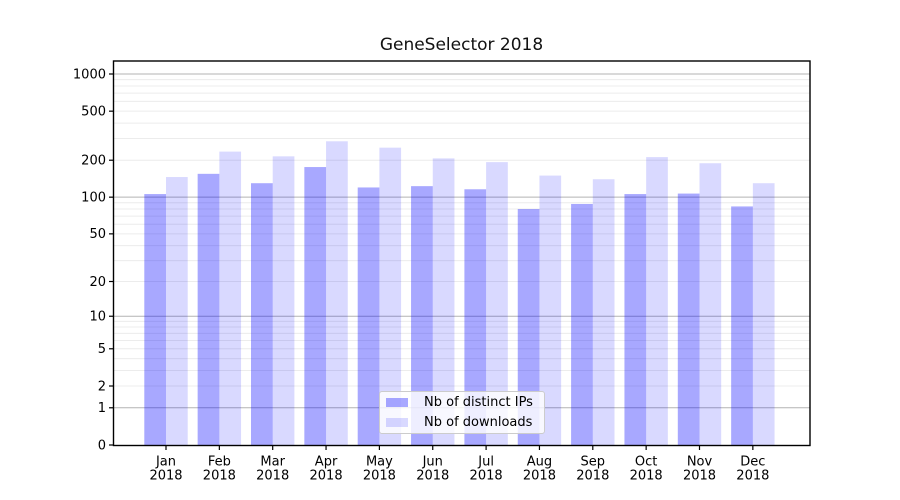  Describe the element at coordinates (485, 462) in the screenshot. I see `x-tick-label-month: Jul` at that location.